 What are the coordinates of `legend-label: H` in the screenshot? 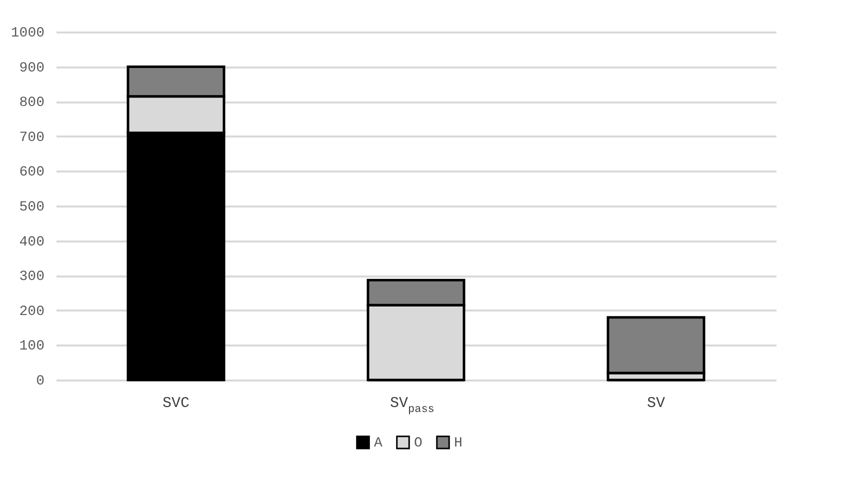 It's located at (458, 443).